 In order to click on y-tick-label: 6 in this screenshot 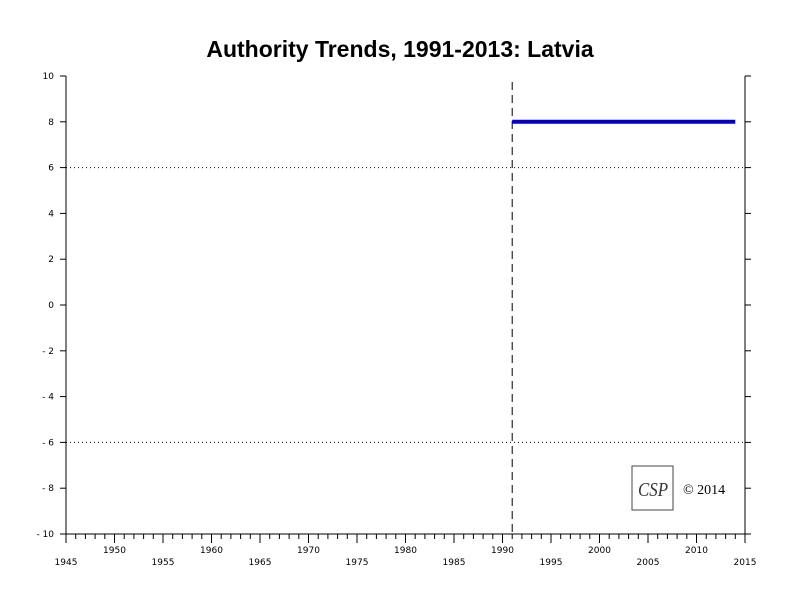, I will do `click(51, 169)`.